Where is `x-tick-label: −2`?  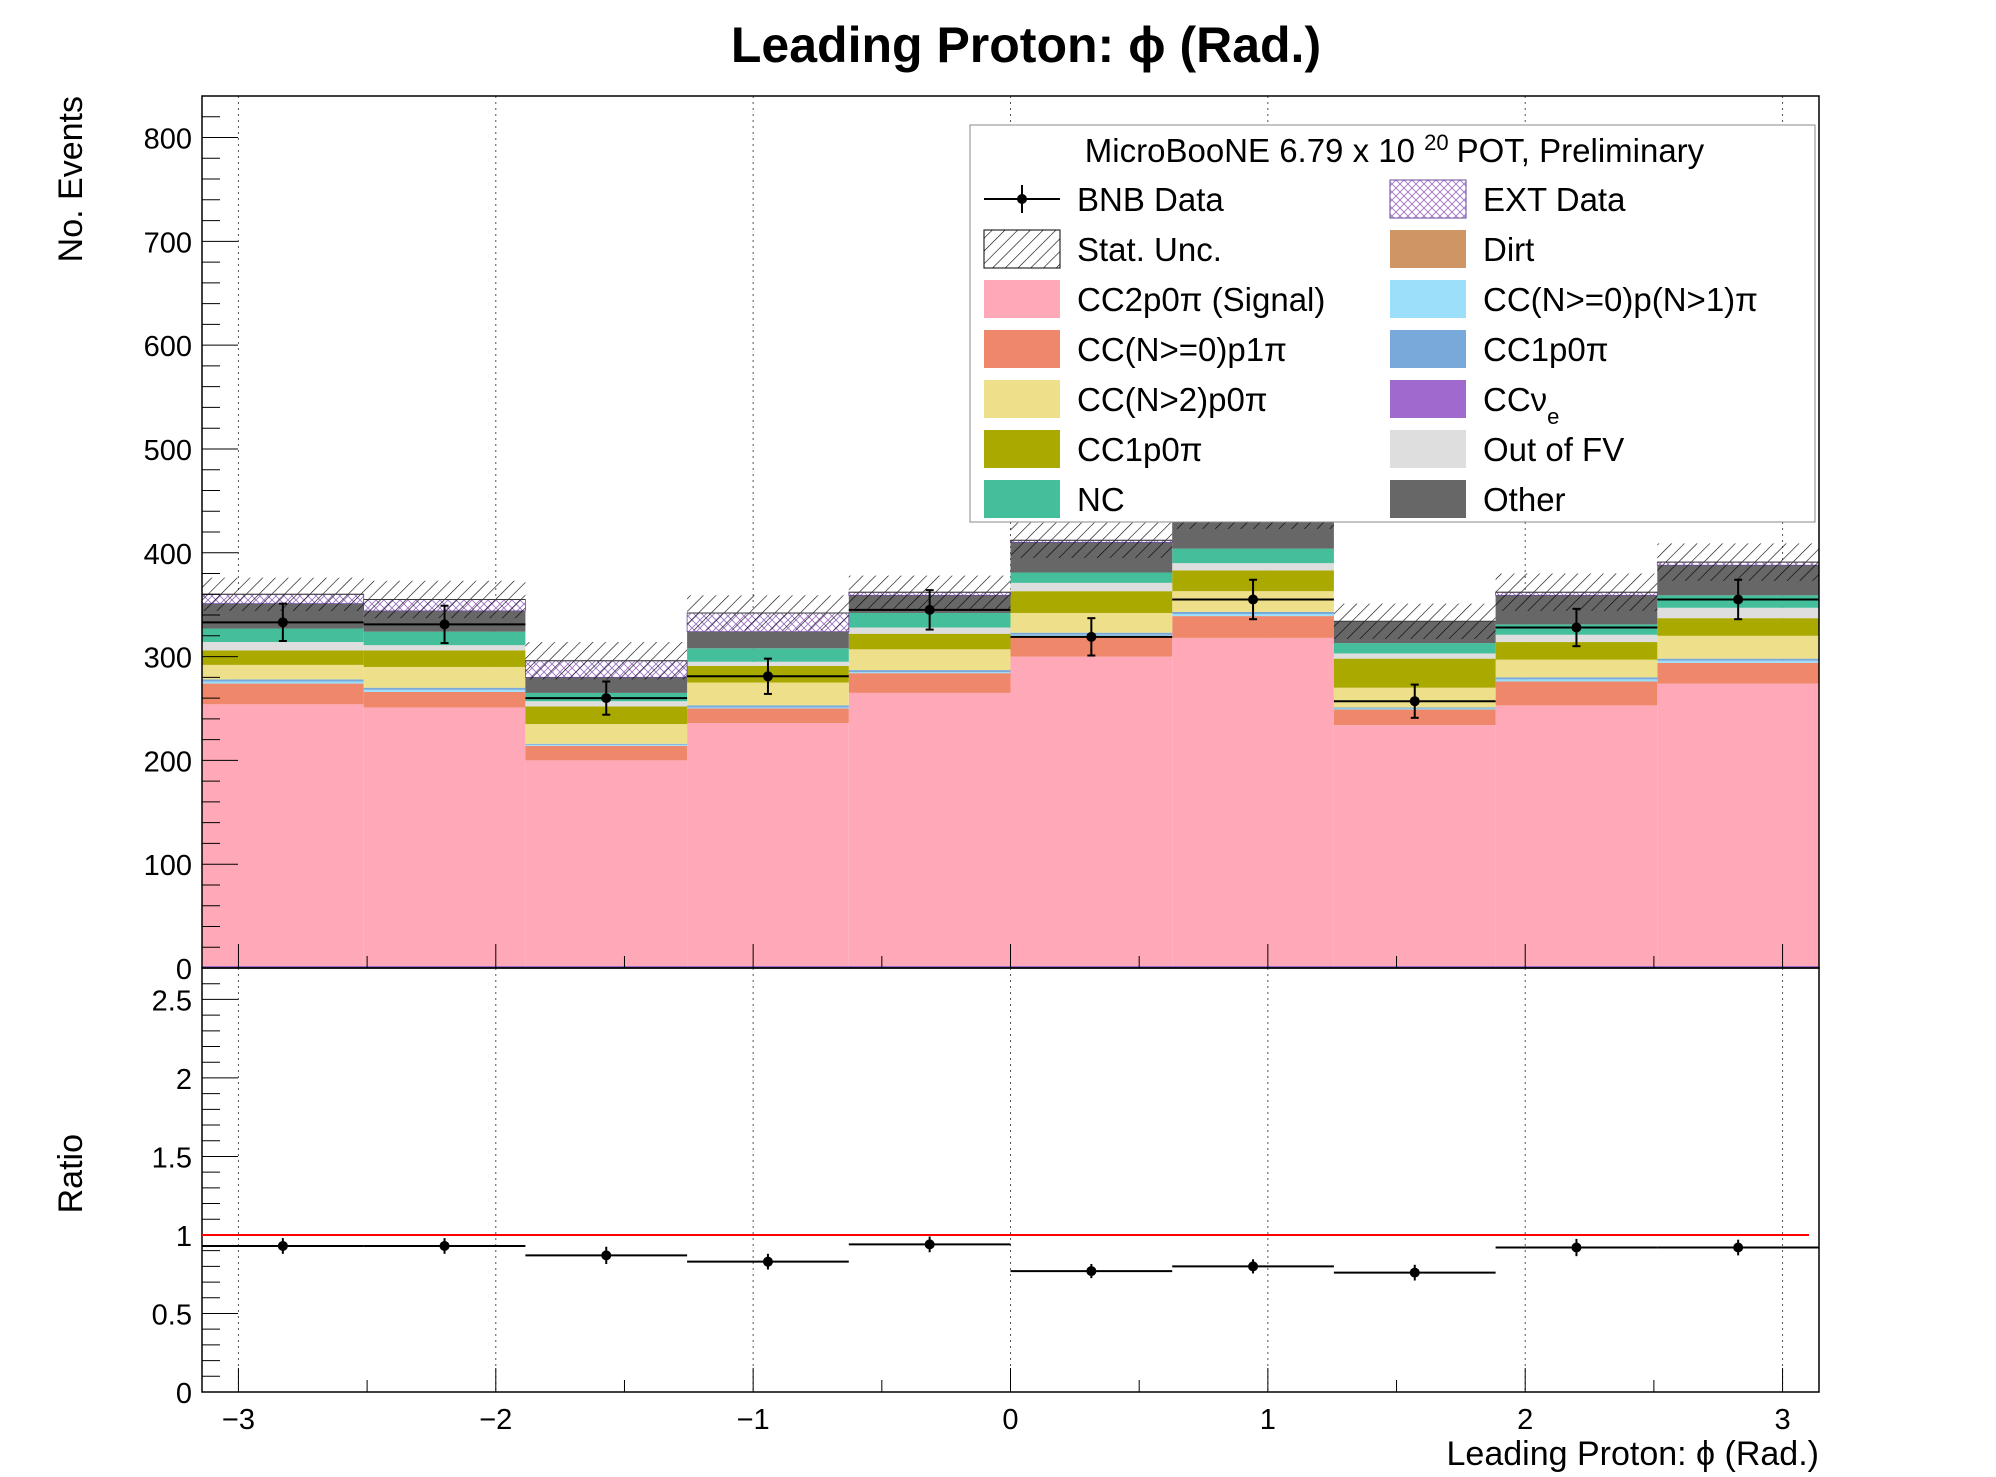
x-tick-label: −2 is located at coordinates (495, 1420).